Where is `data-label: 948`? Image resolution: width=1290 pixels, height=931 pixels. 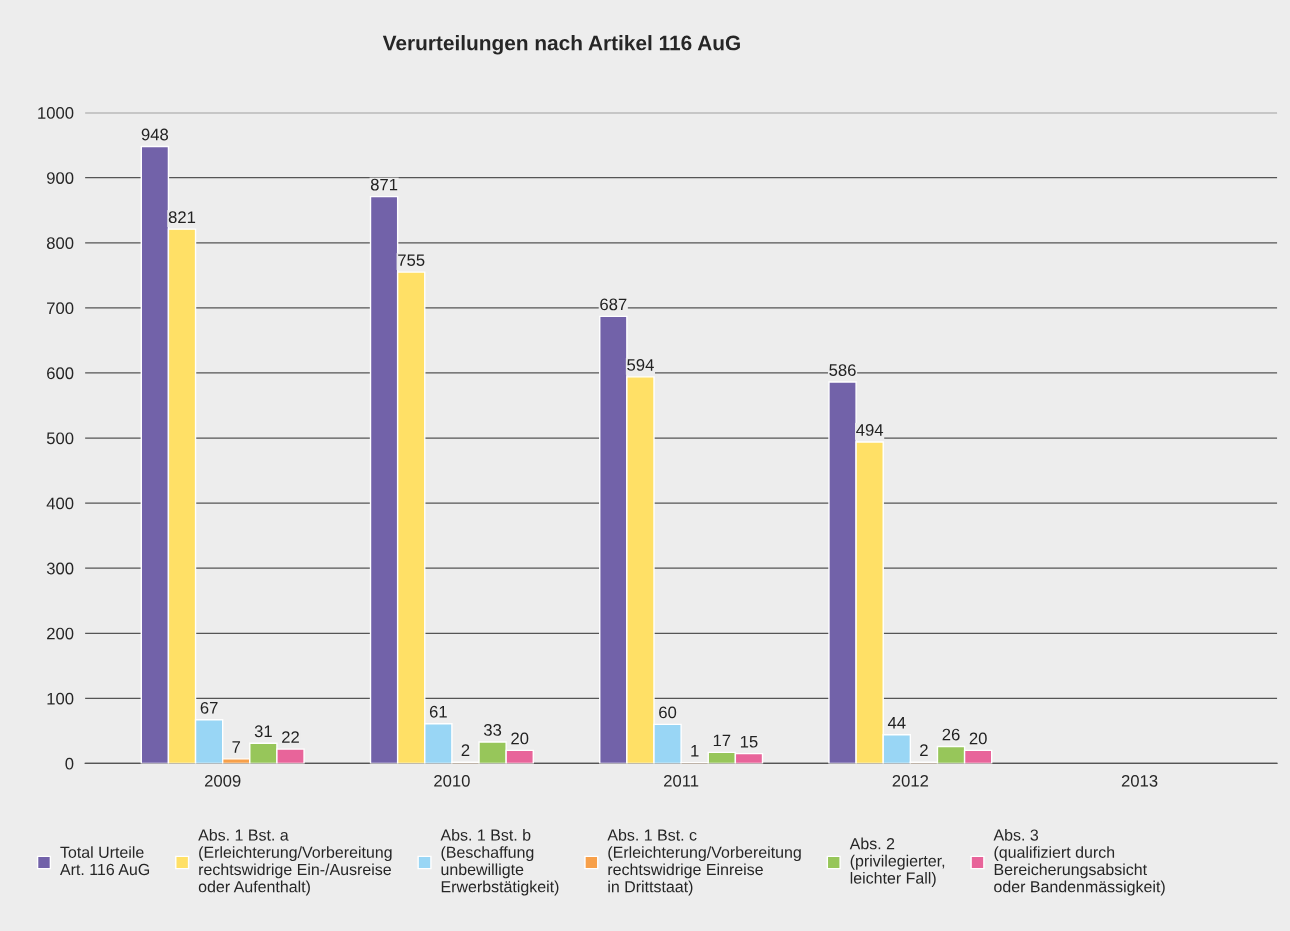
data-label: 948 is located at coordinates (155, 134).